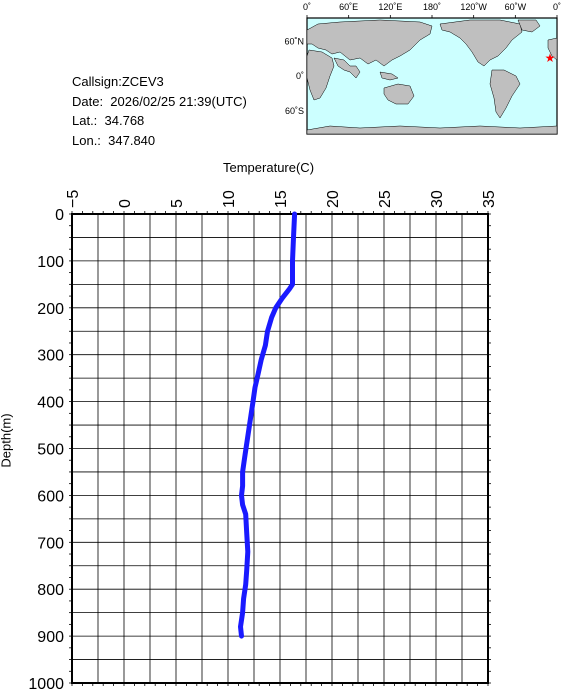 This screenshot has width=564, height=690. Describe the element at coordinates (385, 199) in the screenshot. I see `x-tick-label: 25` at that location.